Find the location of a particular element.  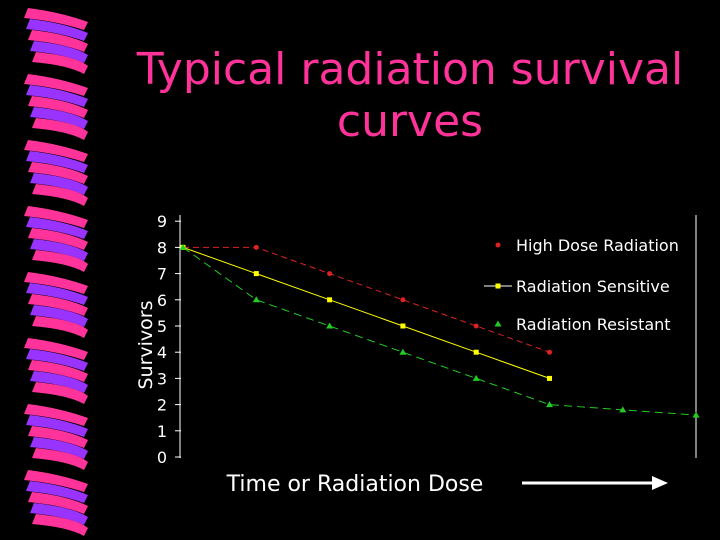

y-tick-label: 2 is located at coordinates (162, 405).